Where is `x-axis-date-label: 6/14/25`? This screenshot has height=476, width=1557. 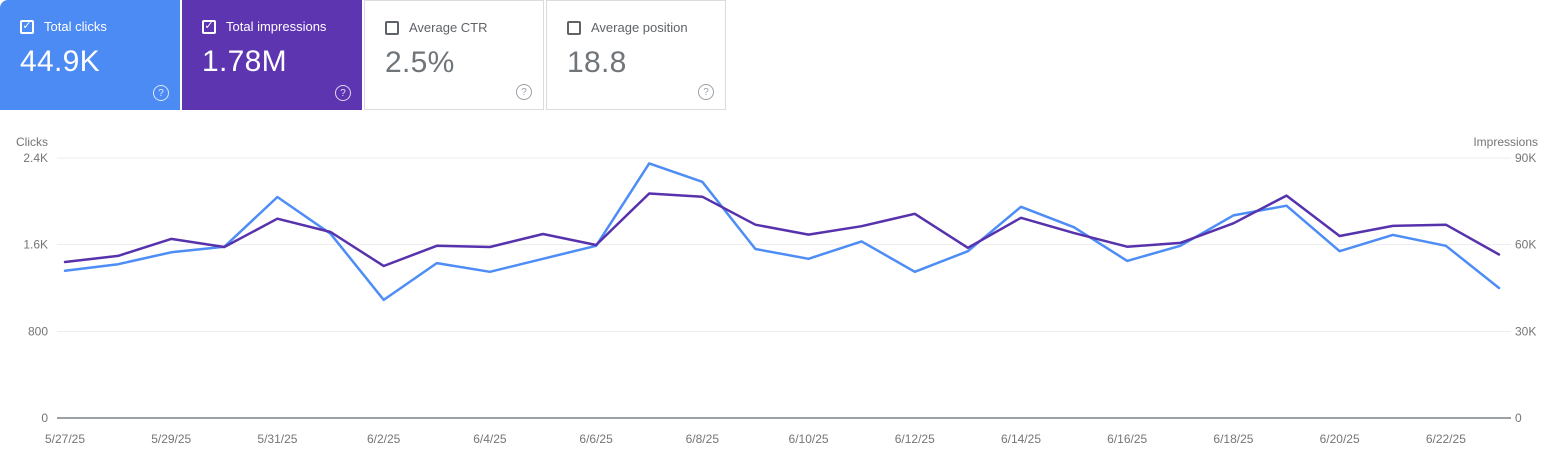 x-axis-date-label: 6/14/25 is located at coordinates (1021, 439).